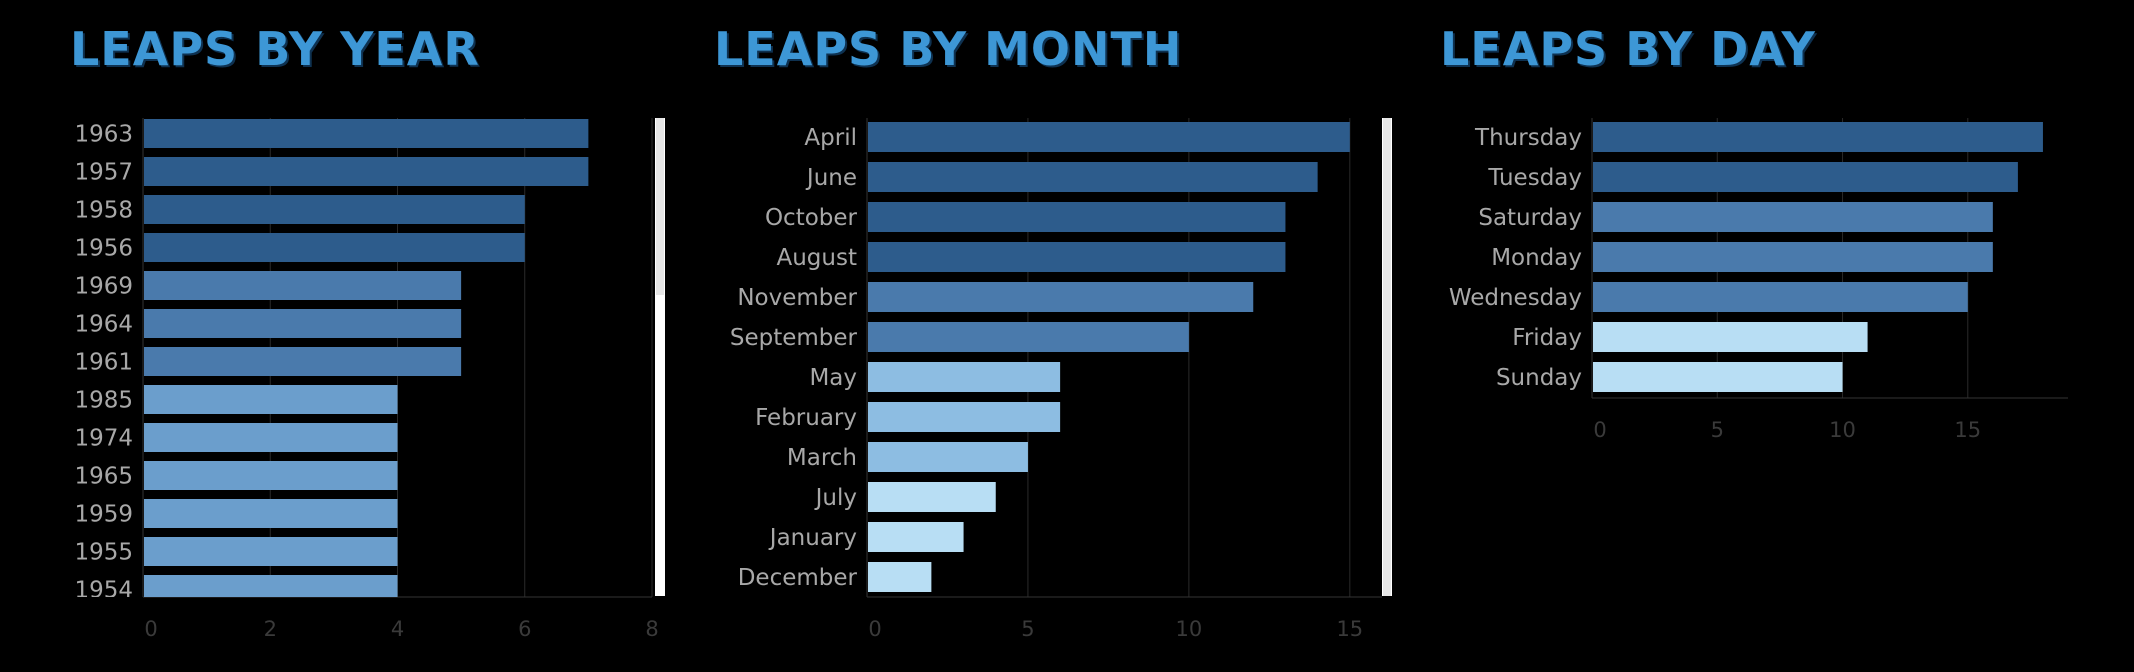 This screenshot has height=672, width=2134. What do you see at coordinates (1061, 297) in the screenshot?
I see `bar-november` at bounding box center [1061, 297].